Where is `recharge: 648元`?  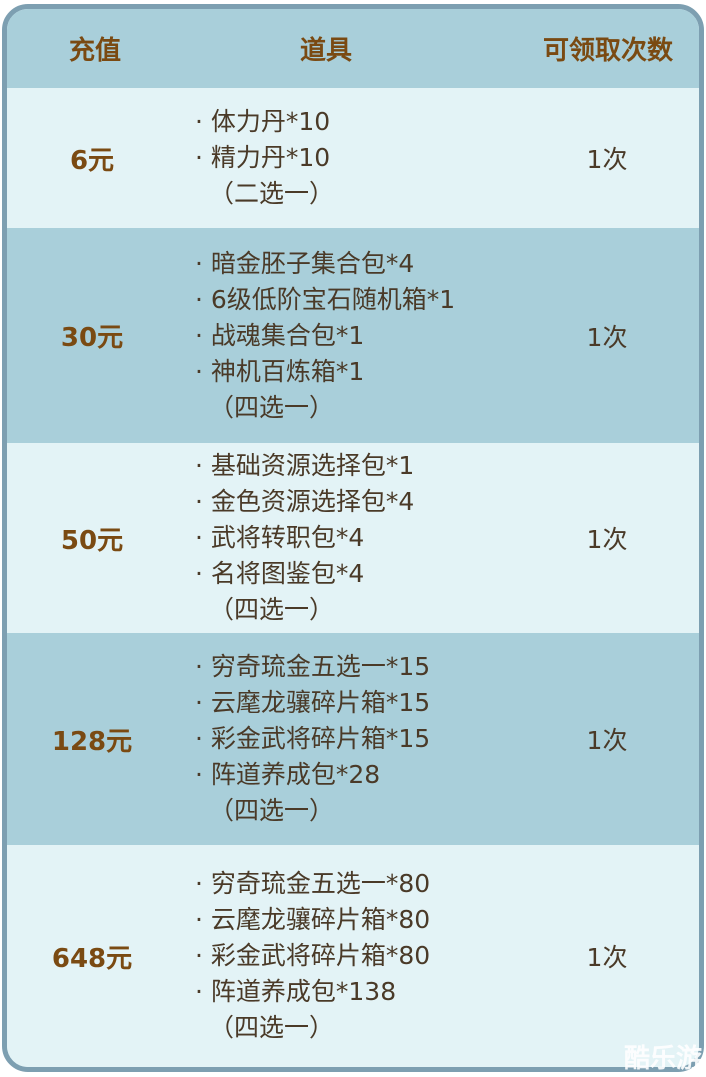 recharge: 648元 is located at coordinates (92, 958).